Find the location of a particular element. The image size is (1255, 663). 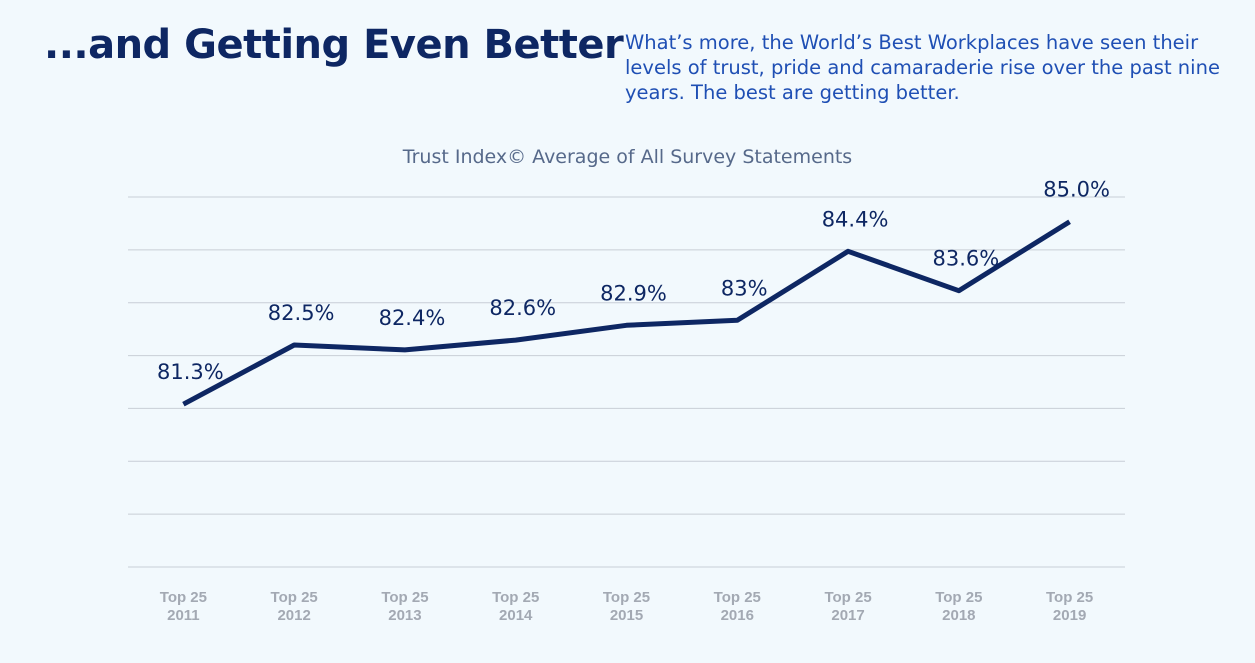

x-tick-label: 2011 is located at coordinates (183, 615).